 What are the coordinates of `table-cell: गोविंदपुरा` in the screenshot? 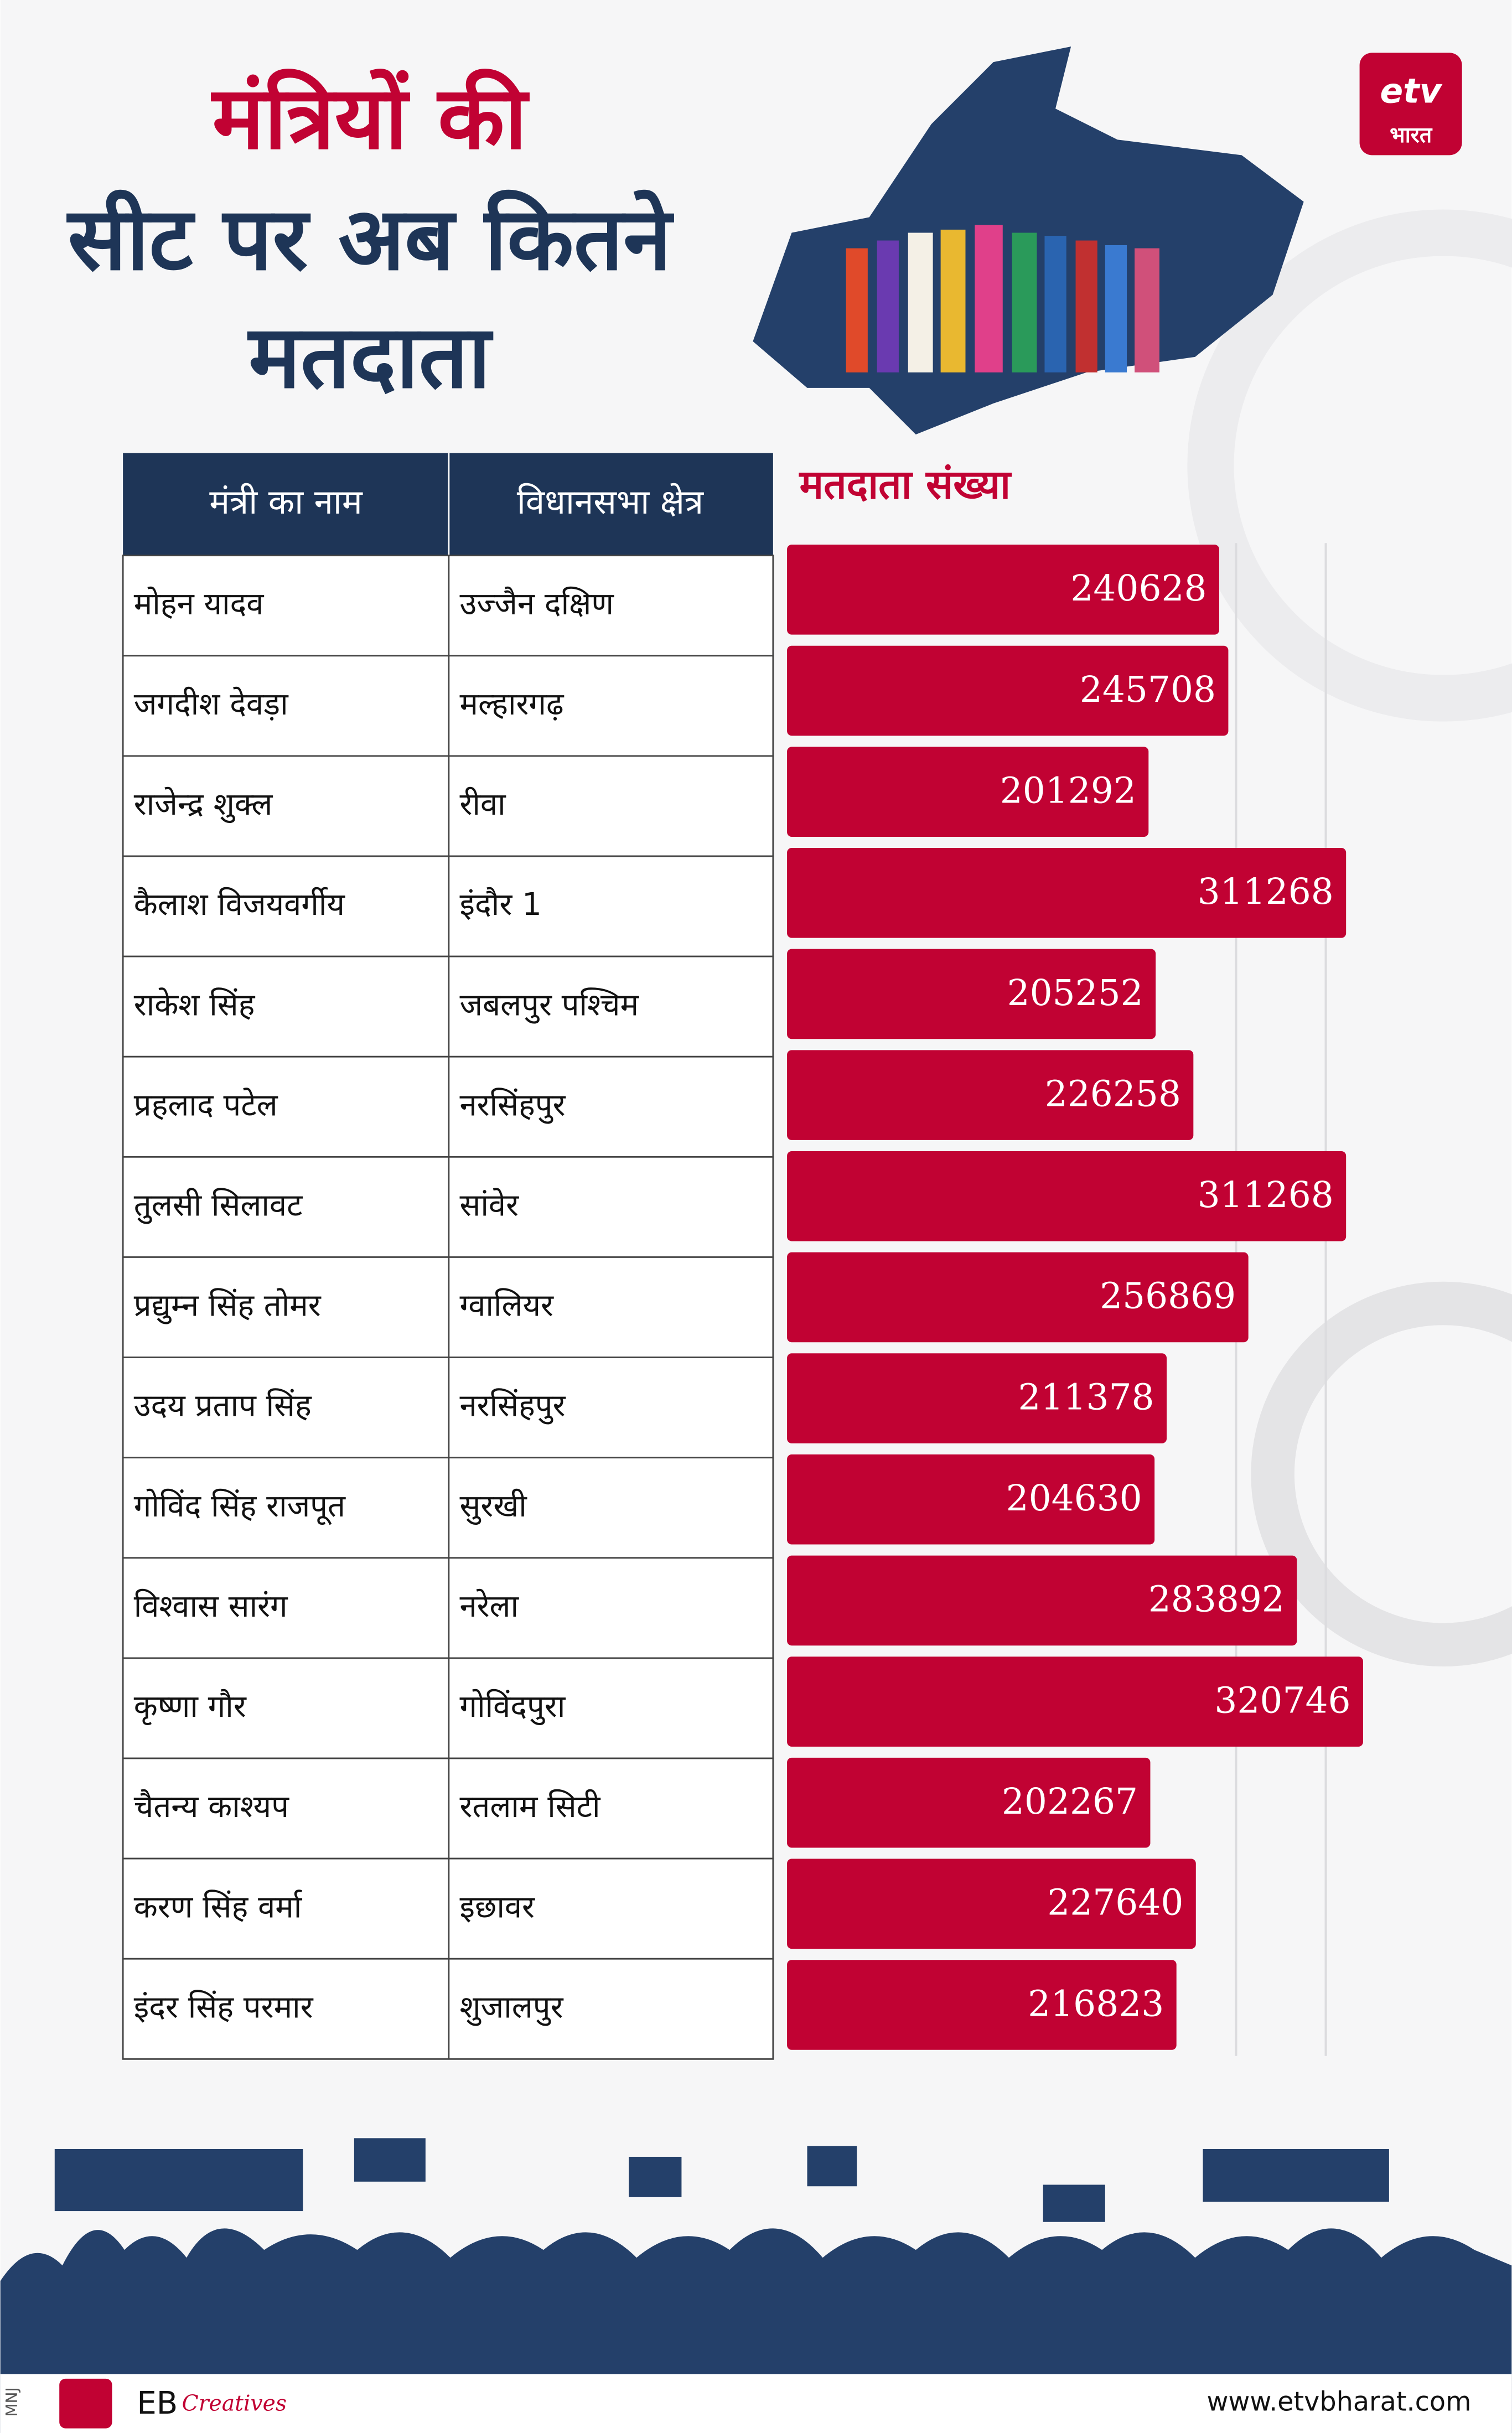 It's located at (513, 1707).